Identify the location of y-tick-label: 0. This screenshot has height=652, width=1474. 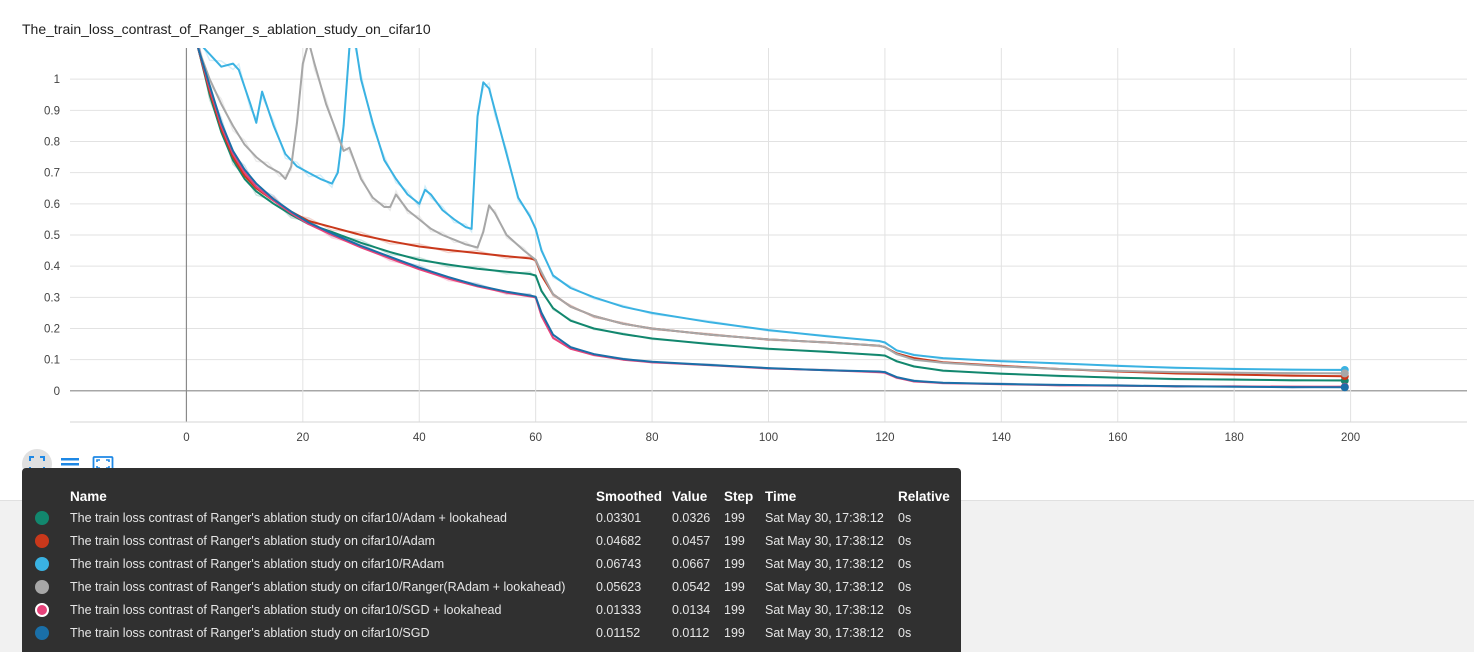
(57, 392).